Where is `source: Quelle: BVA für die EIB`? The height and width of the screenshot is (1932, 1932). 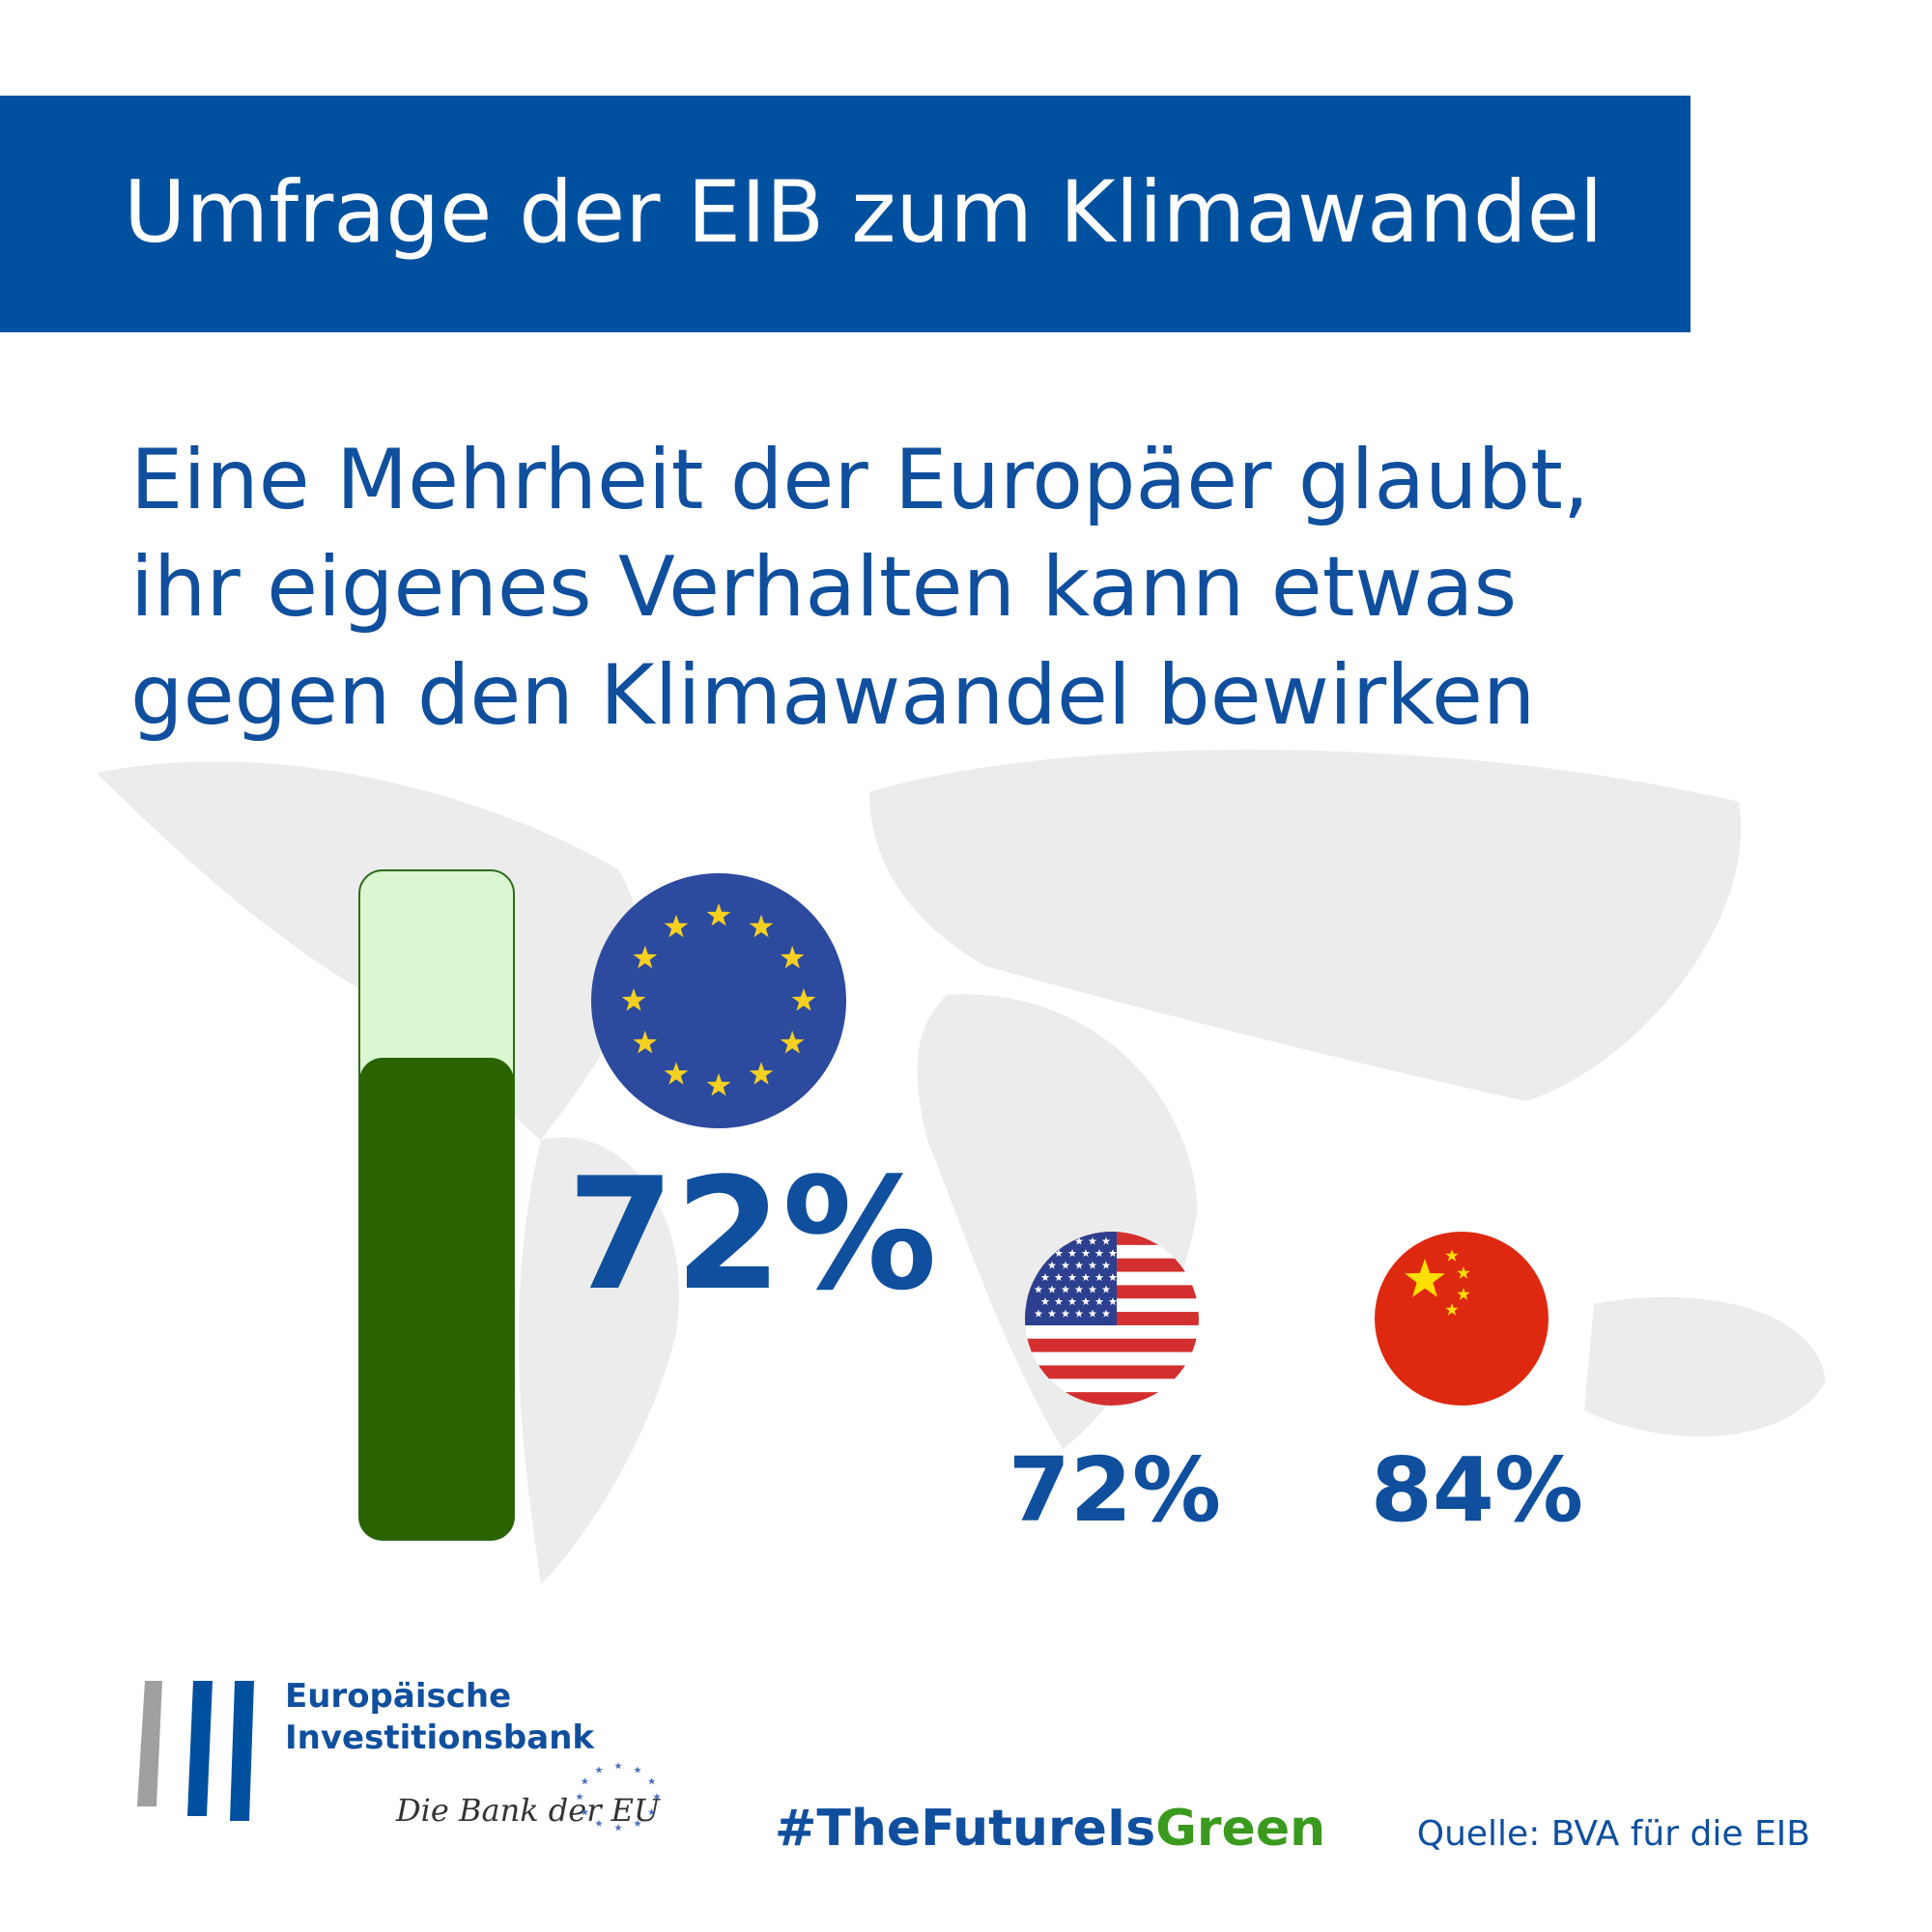
source: Quelle: BVA für die EIB is located at coordinates (1613, 1834).